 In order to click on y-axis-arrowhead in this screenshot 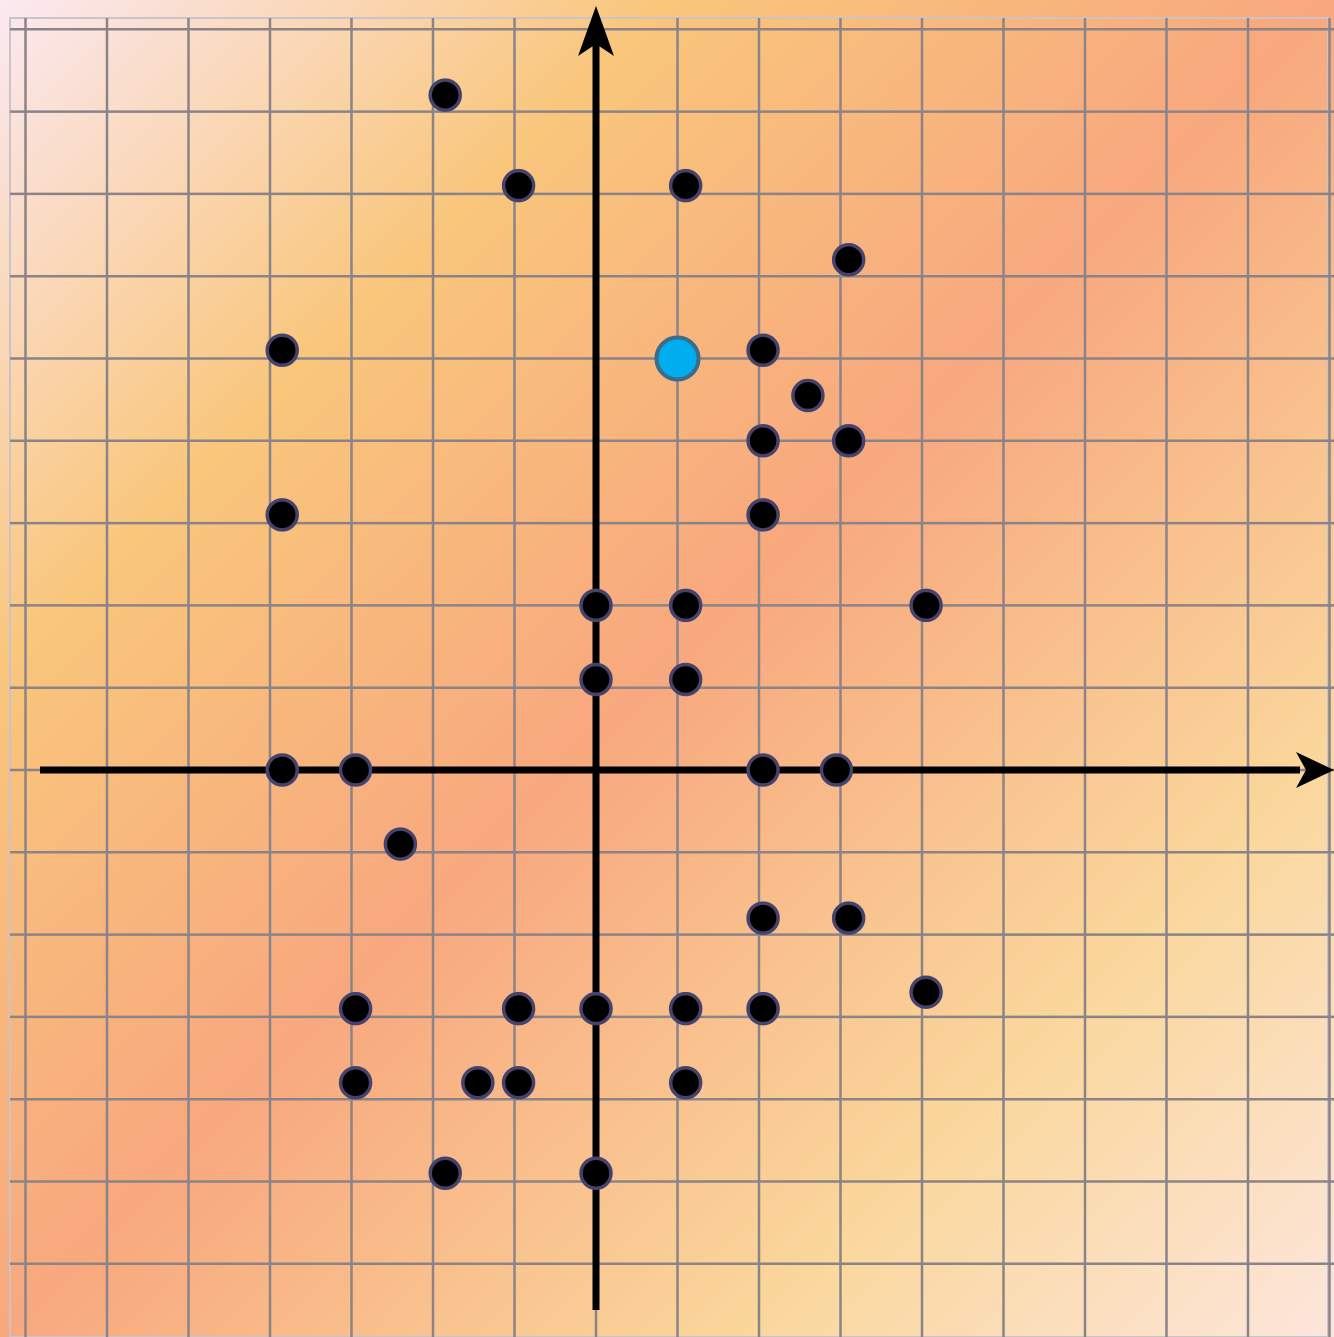, I will do `click(596, 31)`.